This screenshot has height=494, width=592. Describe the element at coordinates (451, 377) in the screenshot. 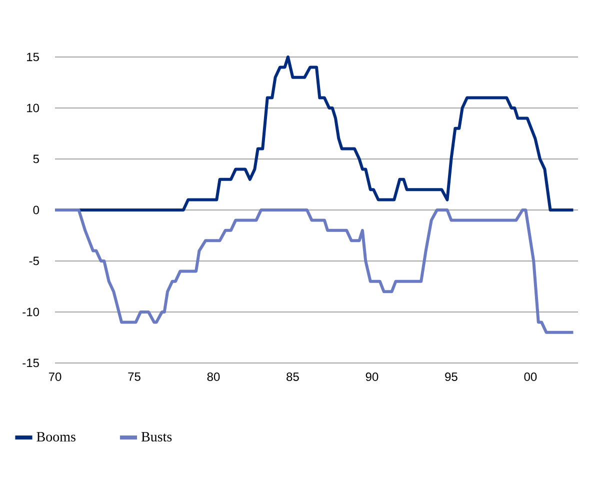

I see `x-tick-label: 95` at that location.